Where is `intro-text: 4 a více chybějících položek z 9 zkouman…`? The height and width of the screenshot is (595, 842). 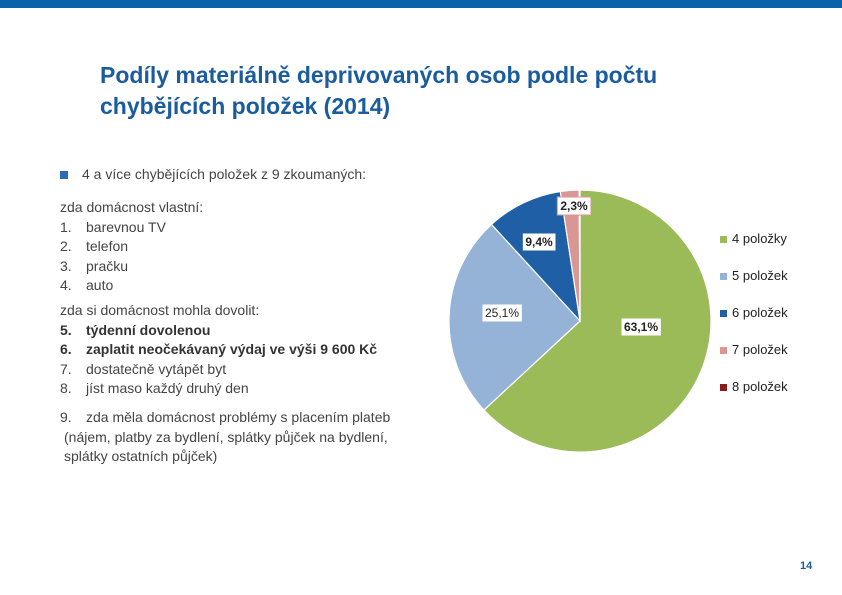 intro-text: 4 a více chybějících položek z 9 zkouman… is located at coordinates (224, 174).